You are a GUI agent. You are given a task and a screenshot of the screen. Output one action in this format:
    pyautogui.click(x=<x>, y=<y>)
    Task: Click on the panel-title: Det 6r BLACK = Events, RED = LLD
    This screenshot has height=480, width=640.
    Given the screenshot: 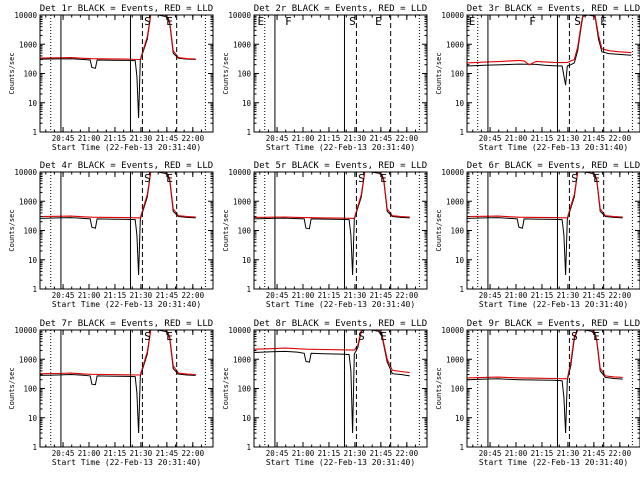 What is the action you would take?
    pyautogui.click(x=553, y=166)
    